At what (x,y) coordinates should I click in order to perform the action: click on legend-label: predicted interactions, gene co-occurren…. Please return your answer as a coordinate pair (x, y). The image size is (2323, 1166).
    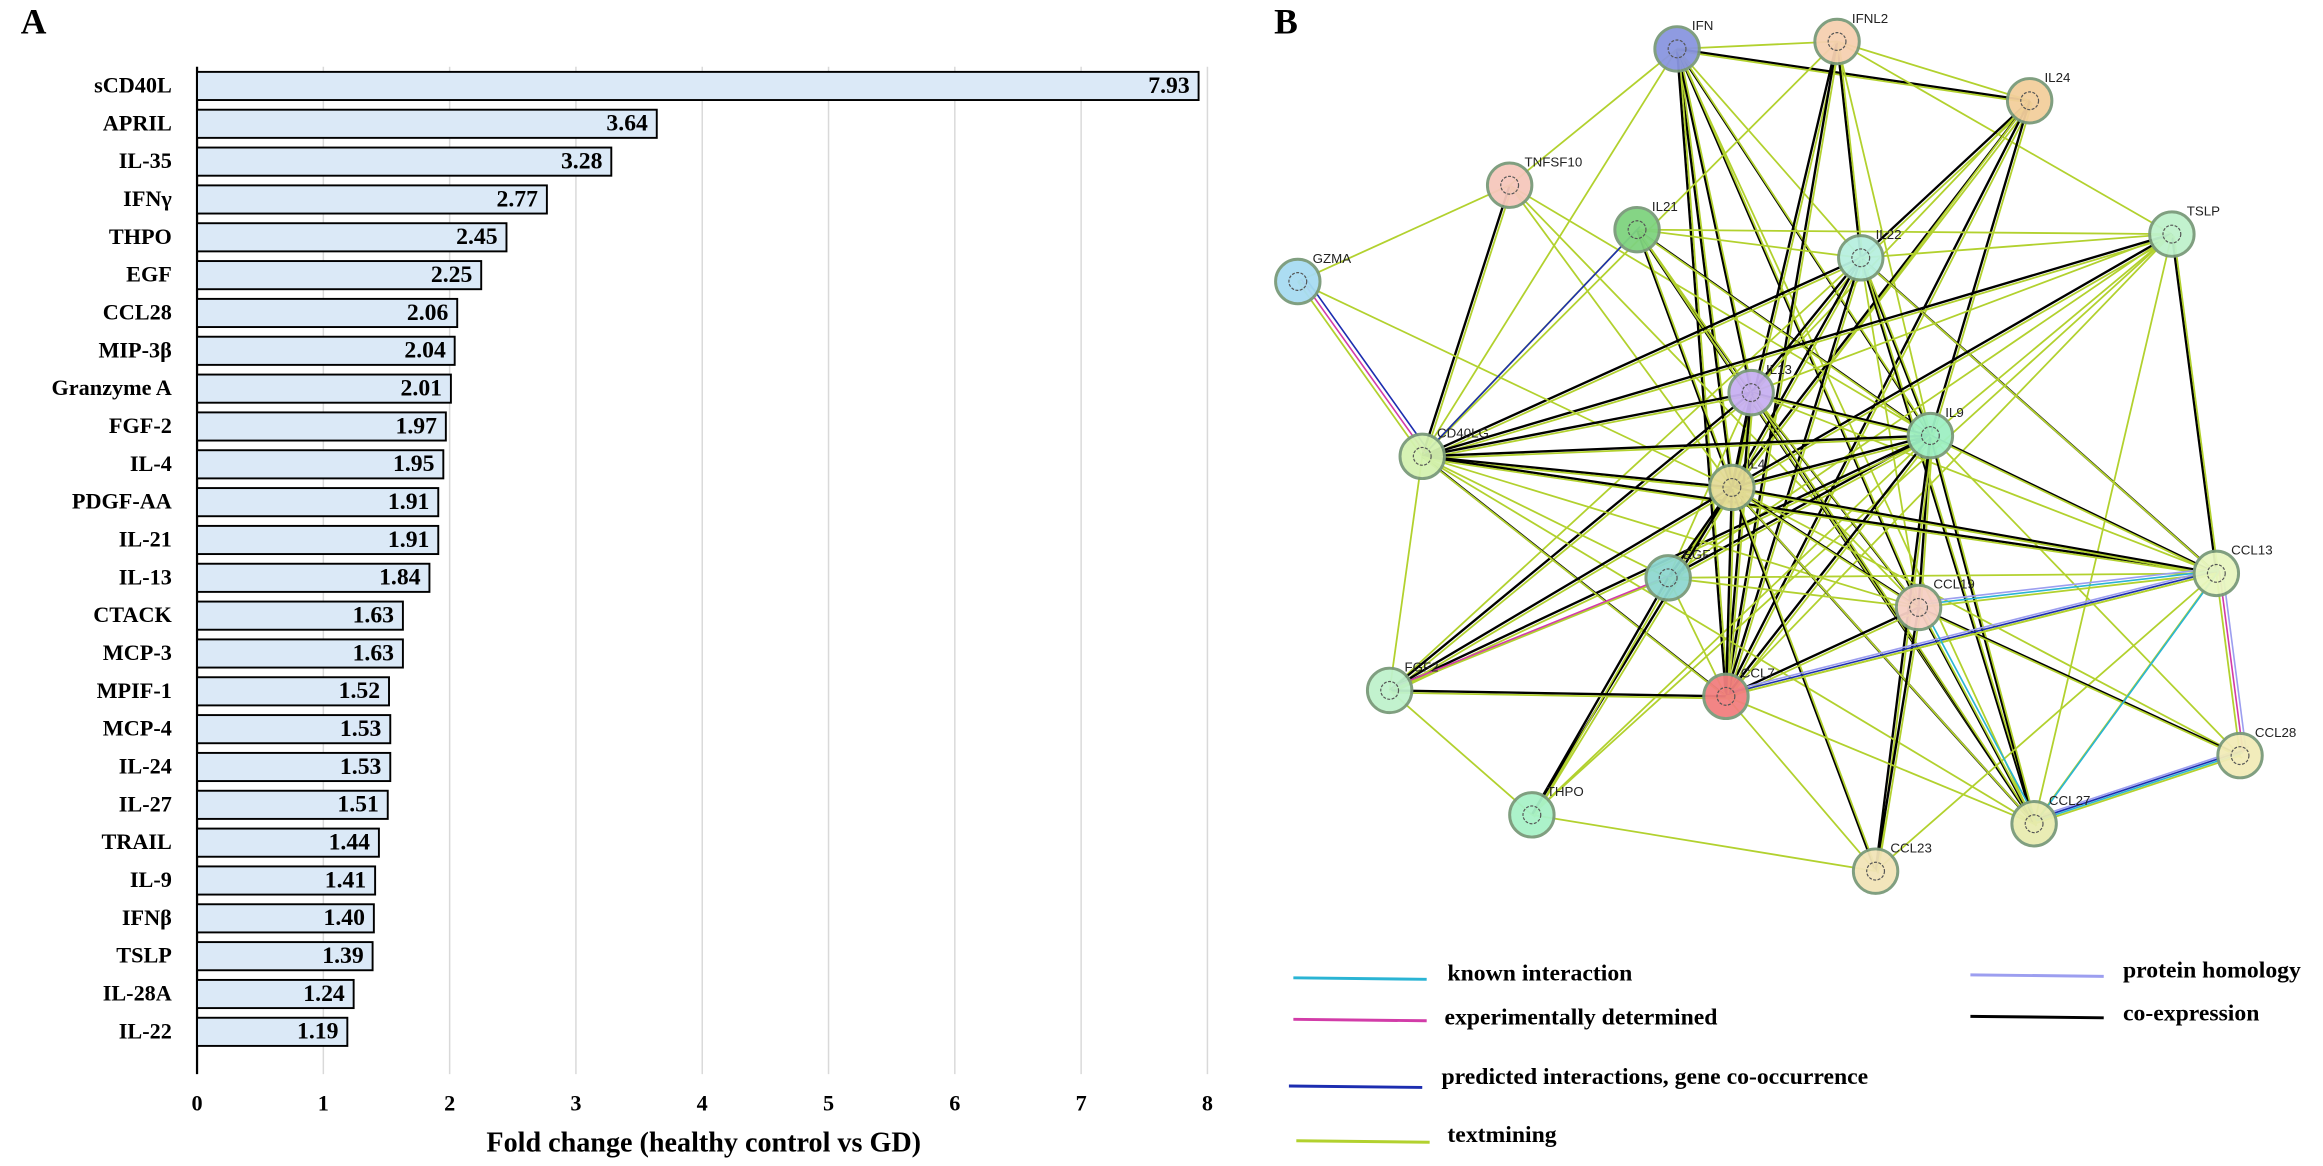
    Looking at the image, I should click on (1655, 1077).